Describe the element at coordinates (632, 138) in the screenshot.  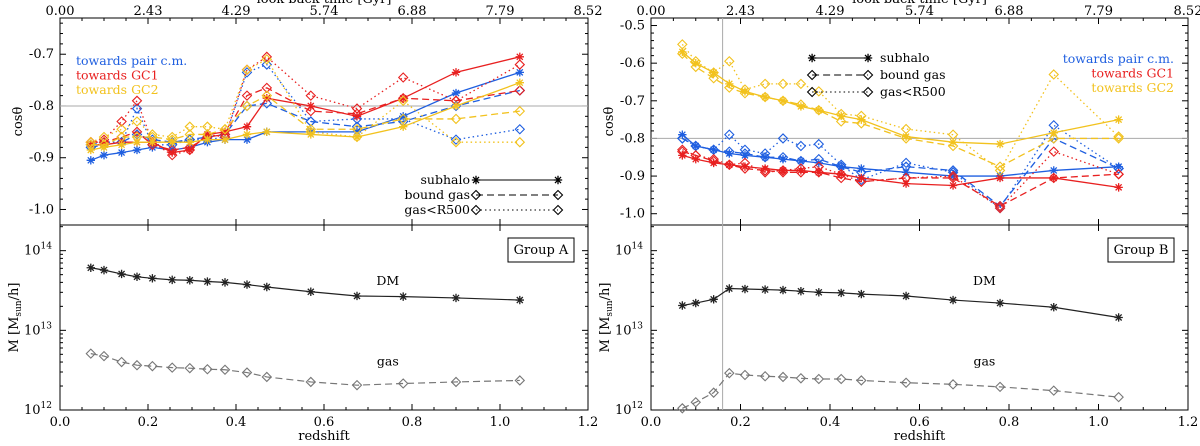
I see `y-tick-label: -0.8` at that location.